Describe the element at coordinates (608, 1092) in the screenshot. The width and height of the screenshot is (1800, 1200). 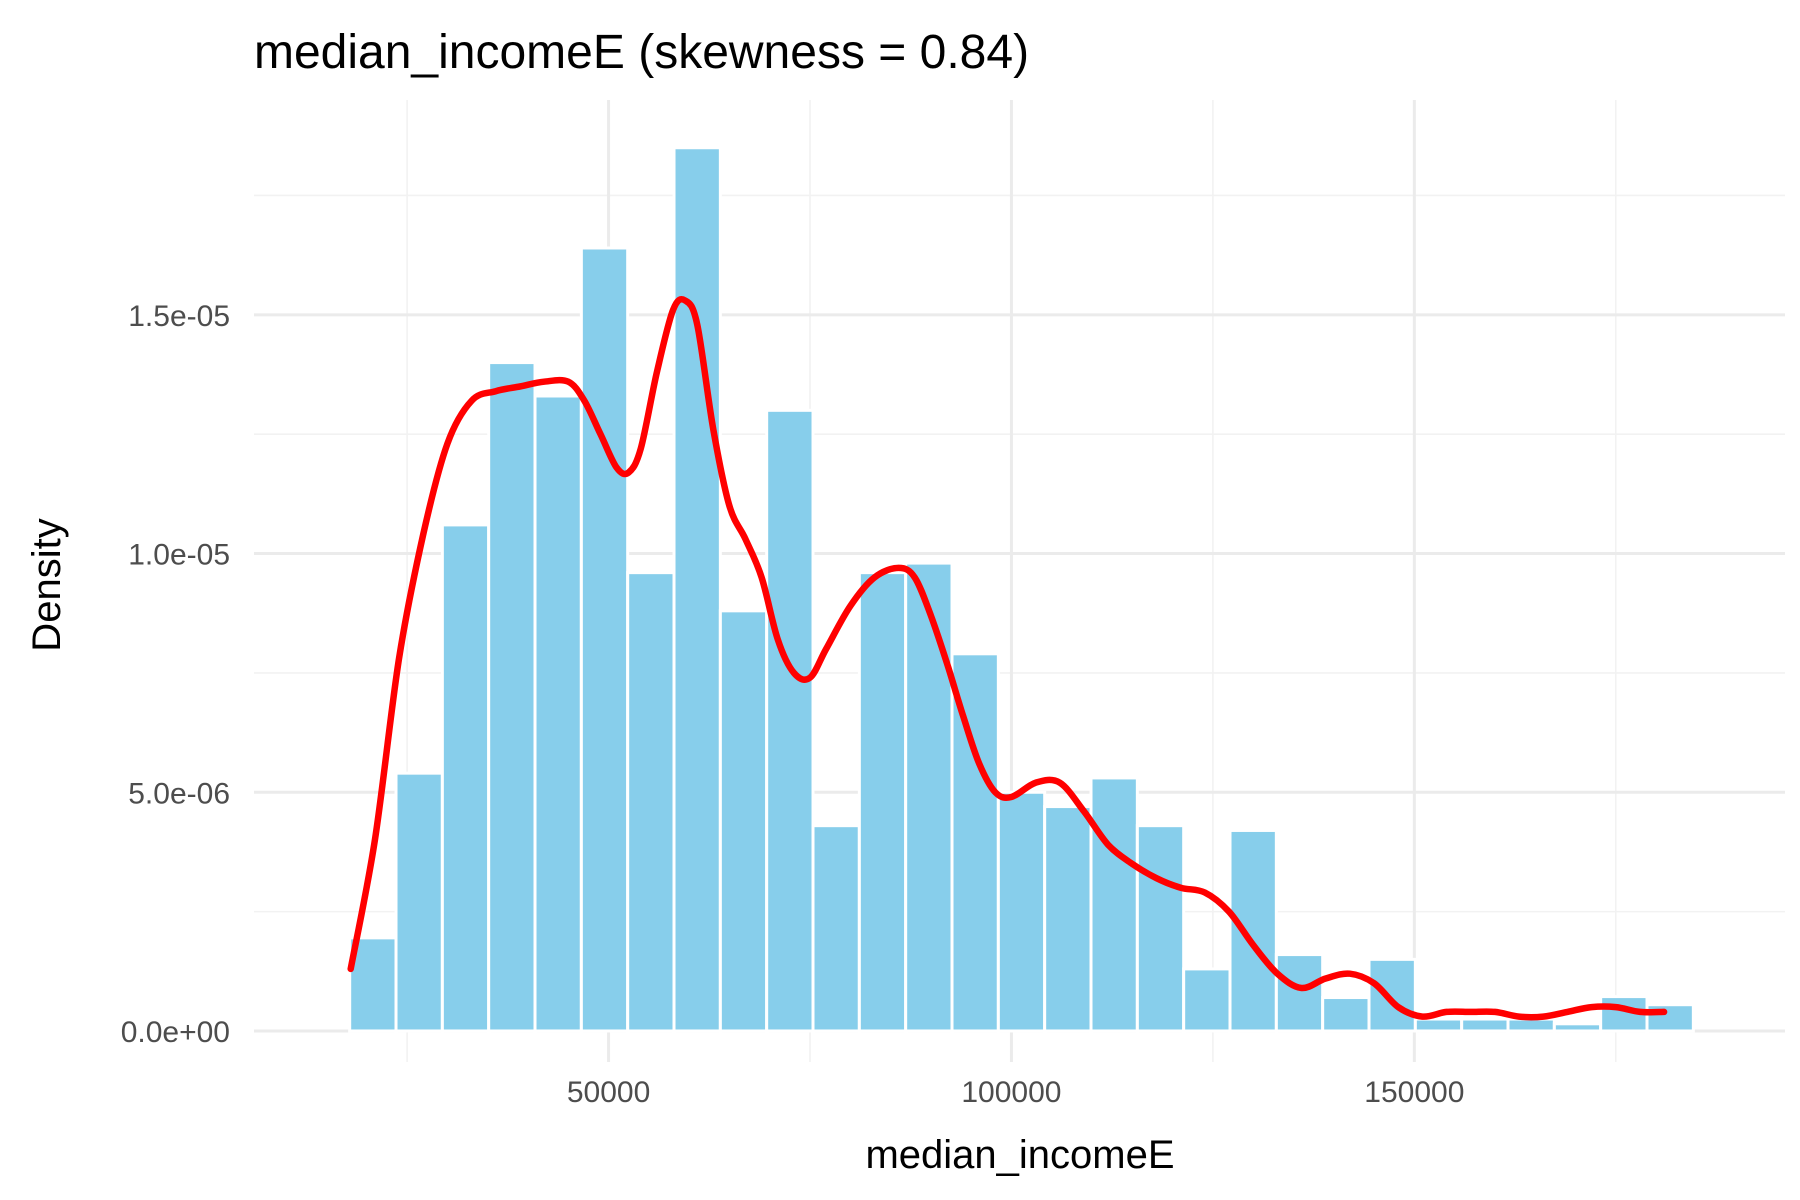
I see `x-tick-label: 50000` at that location.